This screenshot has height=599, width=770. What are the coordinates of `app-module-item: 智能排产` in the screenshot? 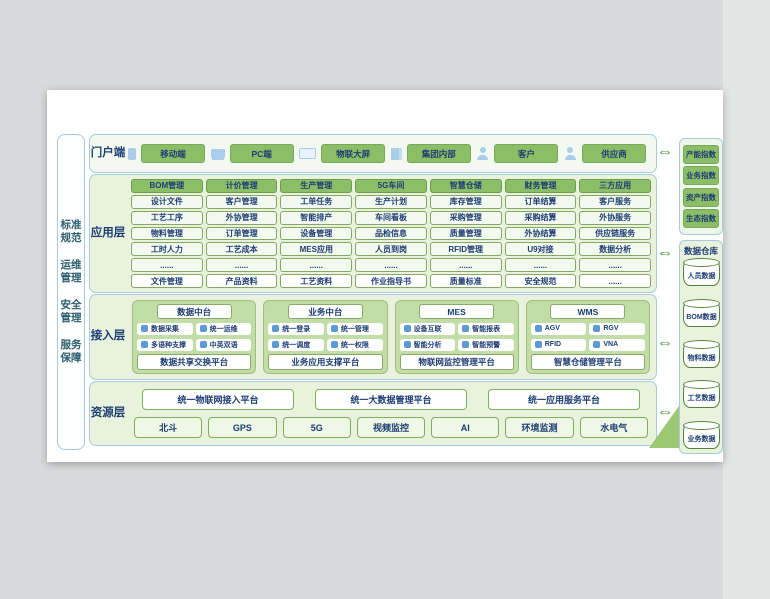 It's located at (316, 217).